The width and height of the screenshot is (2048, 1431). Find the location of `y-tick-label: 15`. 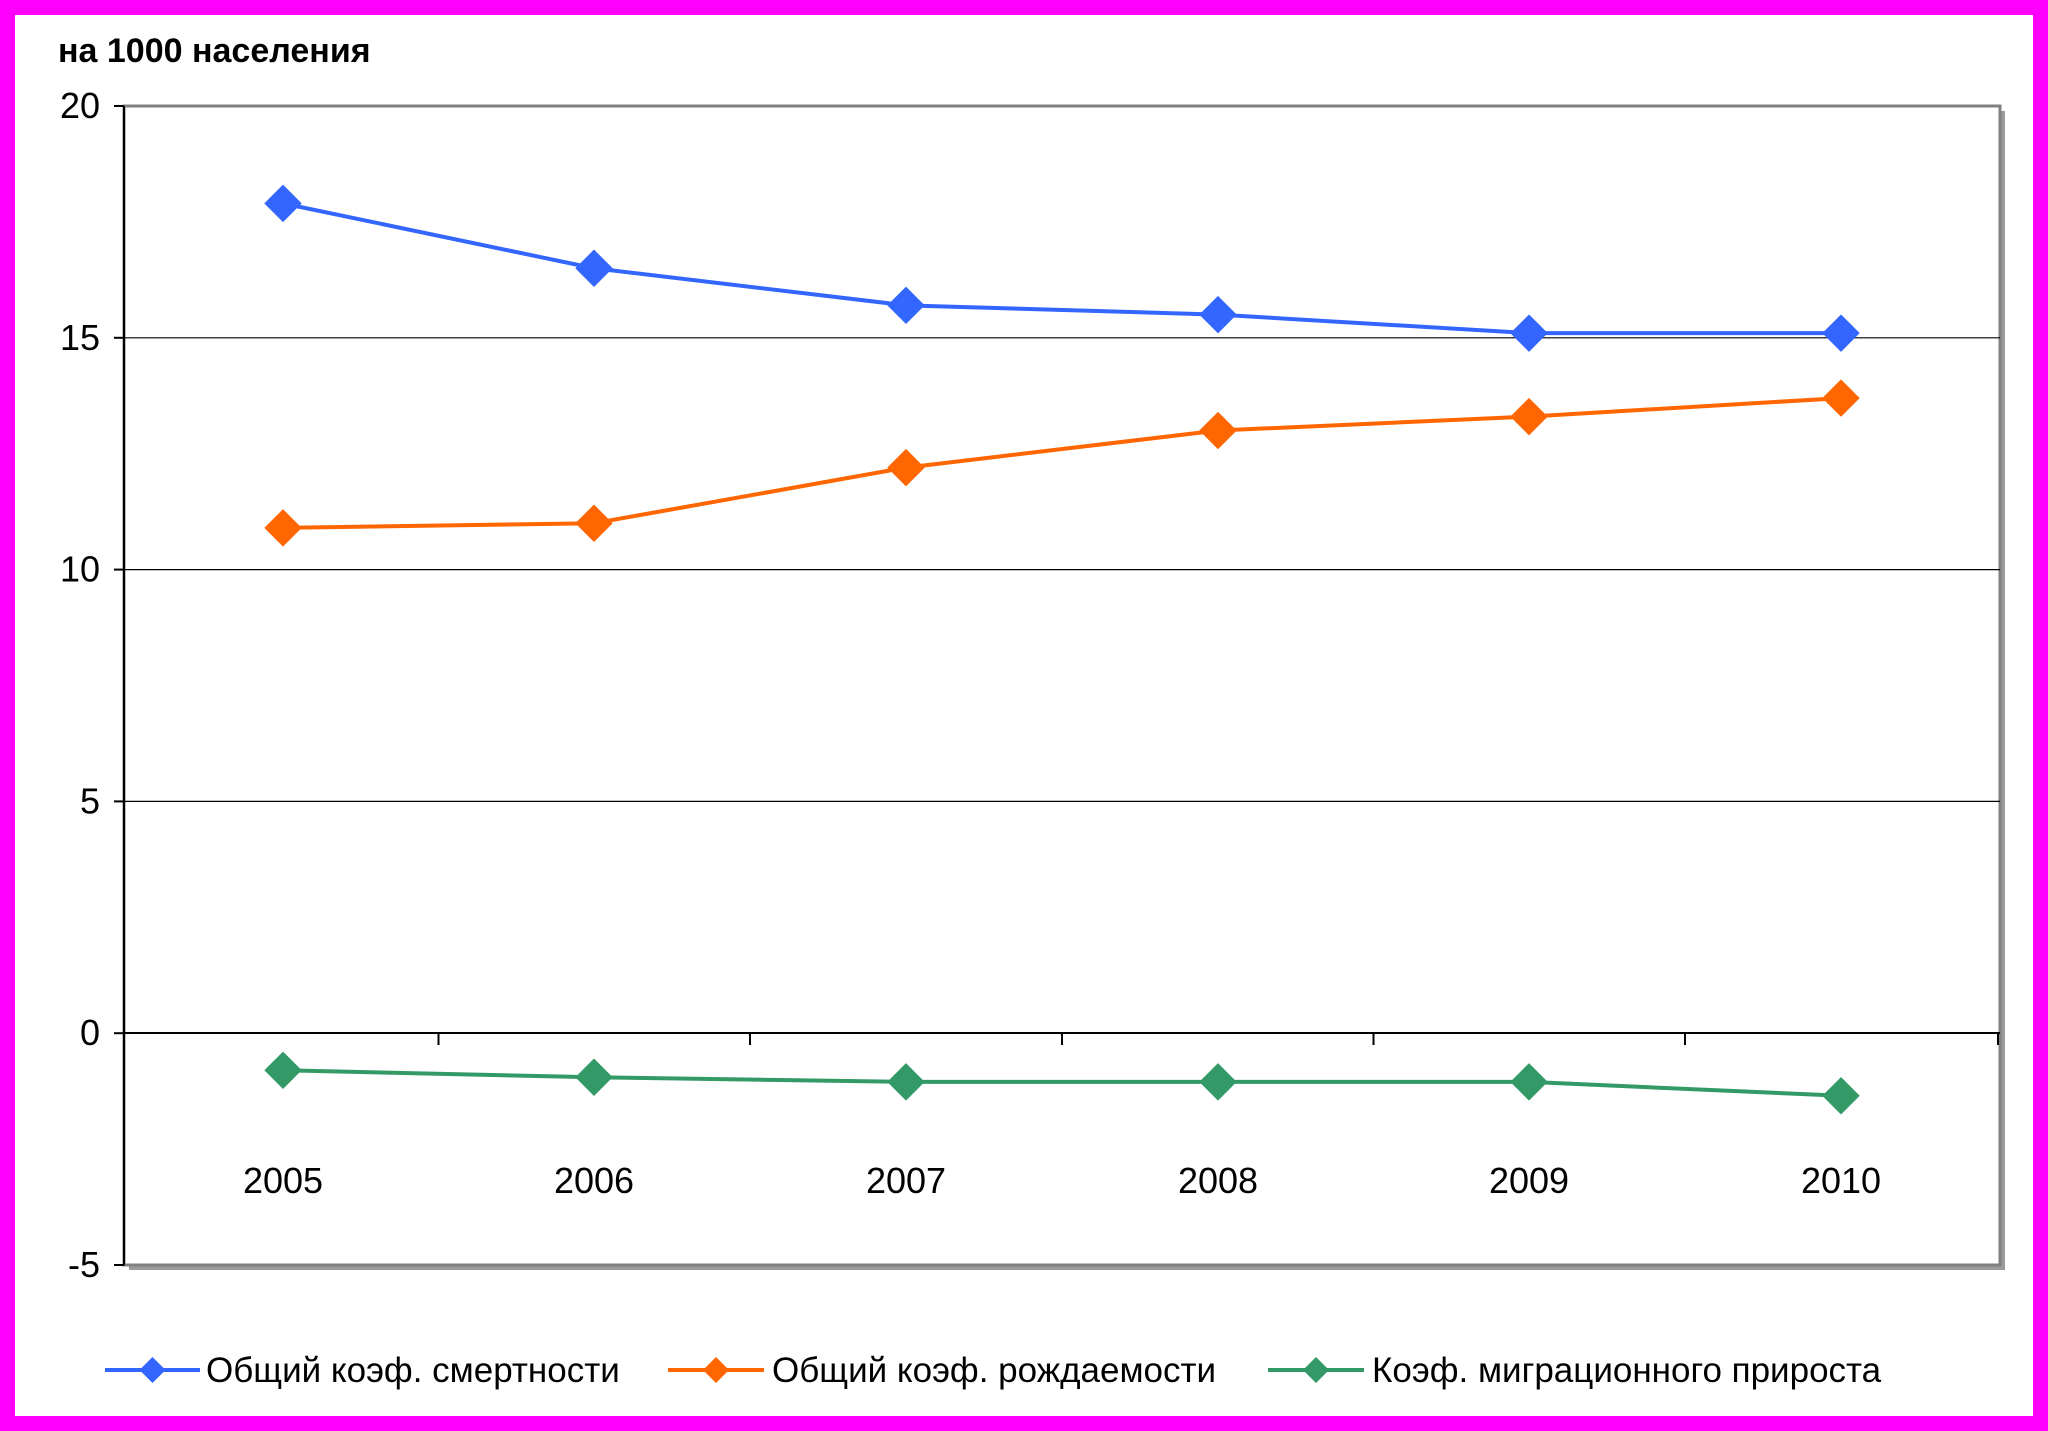

y-tick-label: 15 is located at coordinates (80, 337).